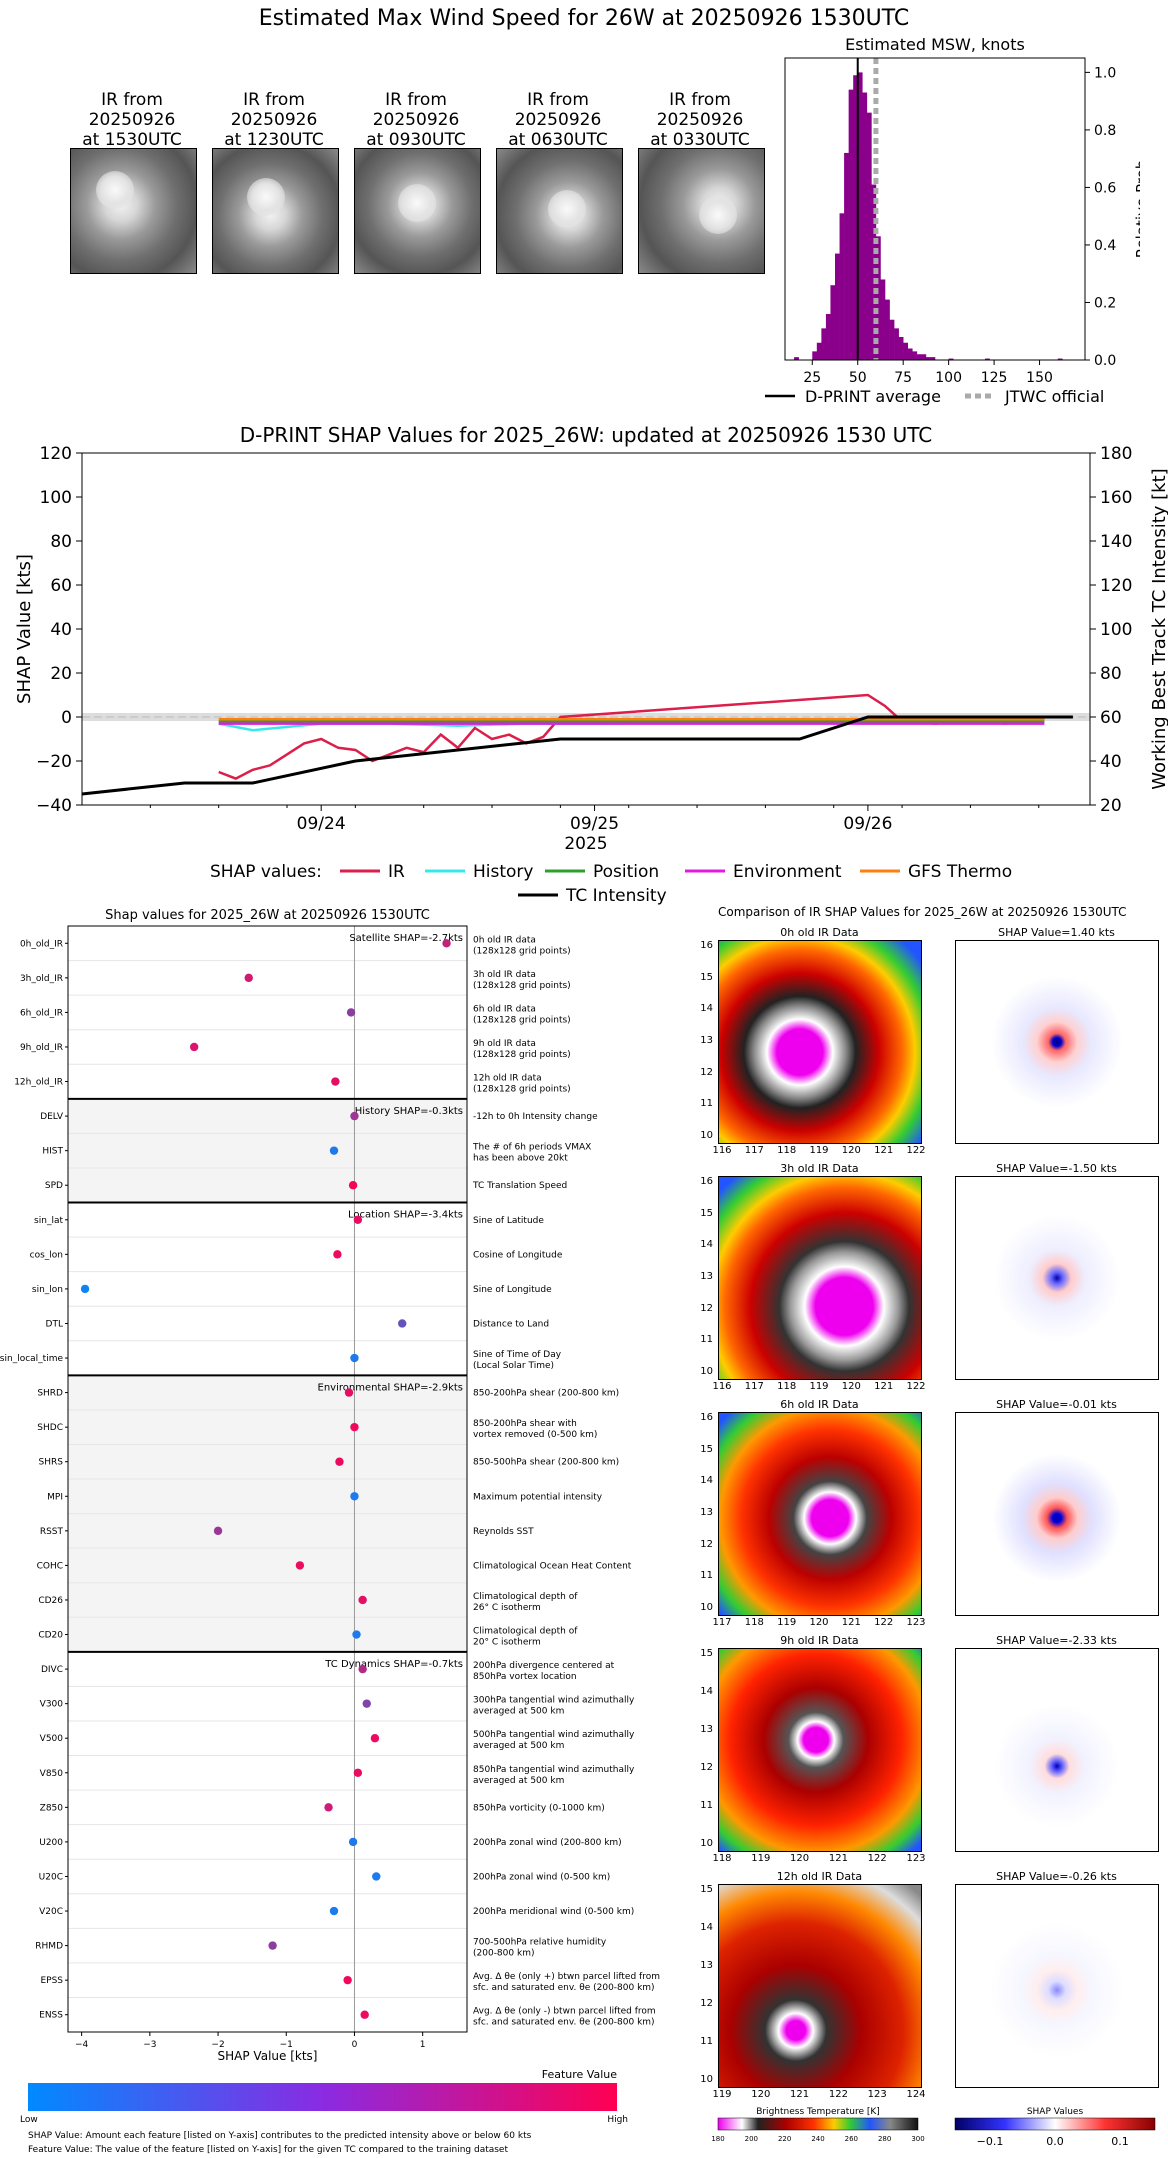 This screenshot has width=1168, height=2158. Describe the element at coordinates (52, 1152) in the screenshot. I see `feature-name-label: HIST` at that location.